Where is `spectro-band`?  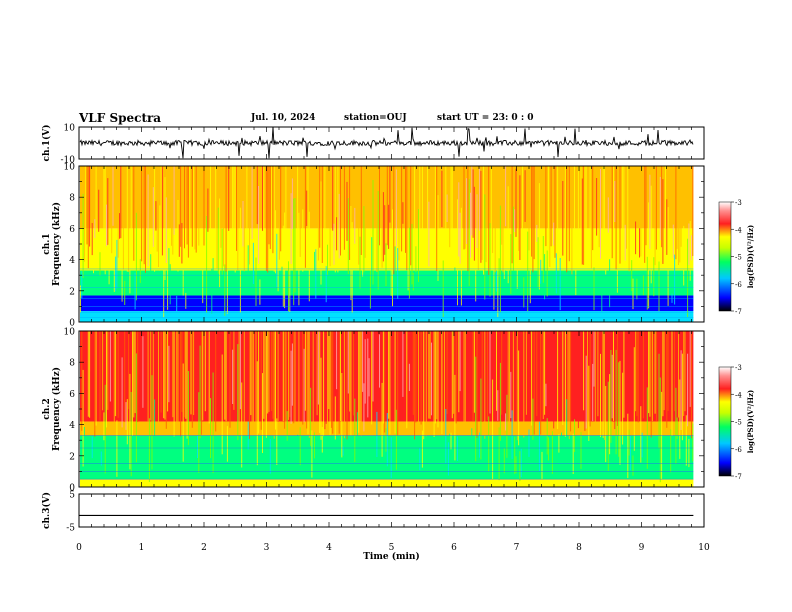 spectro-band is located at coordinates (387, 316).